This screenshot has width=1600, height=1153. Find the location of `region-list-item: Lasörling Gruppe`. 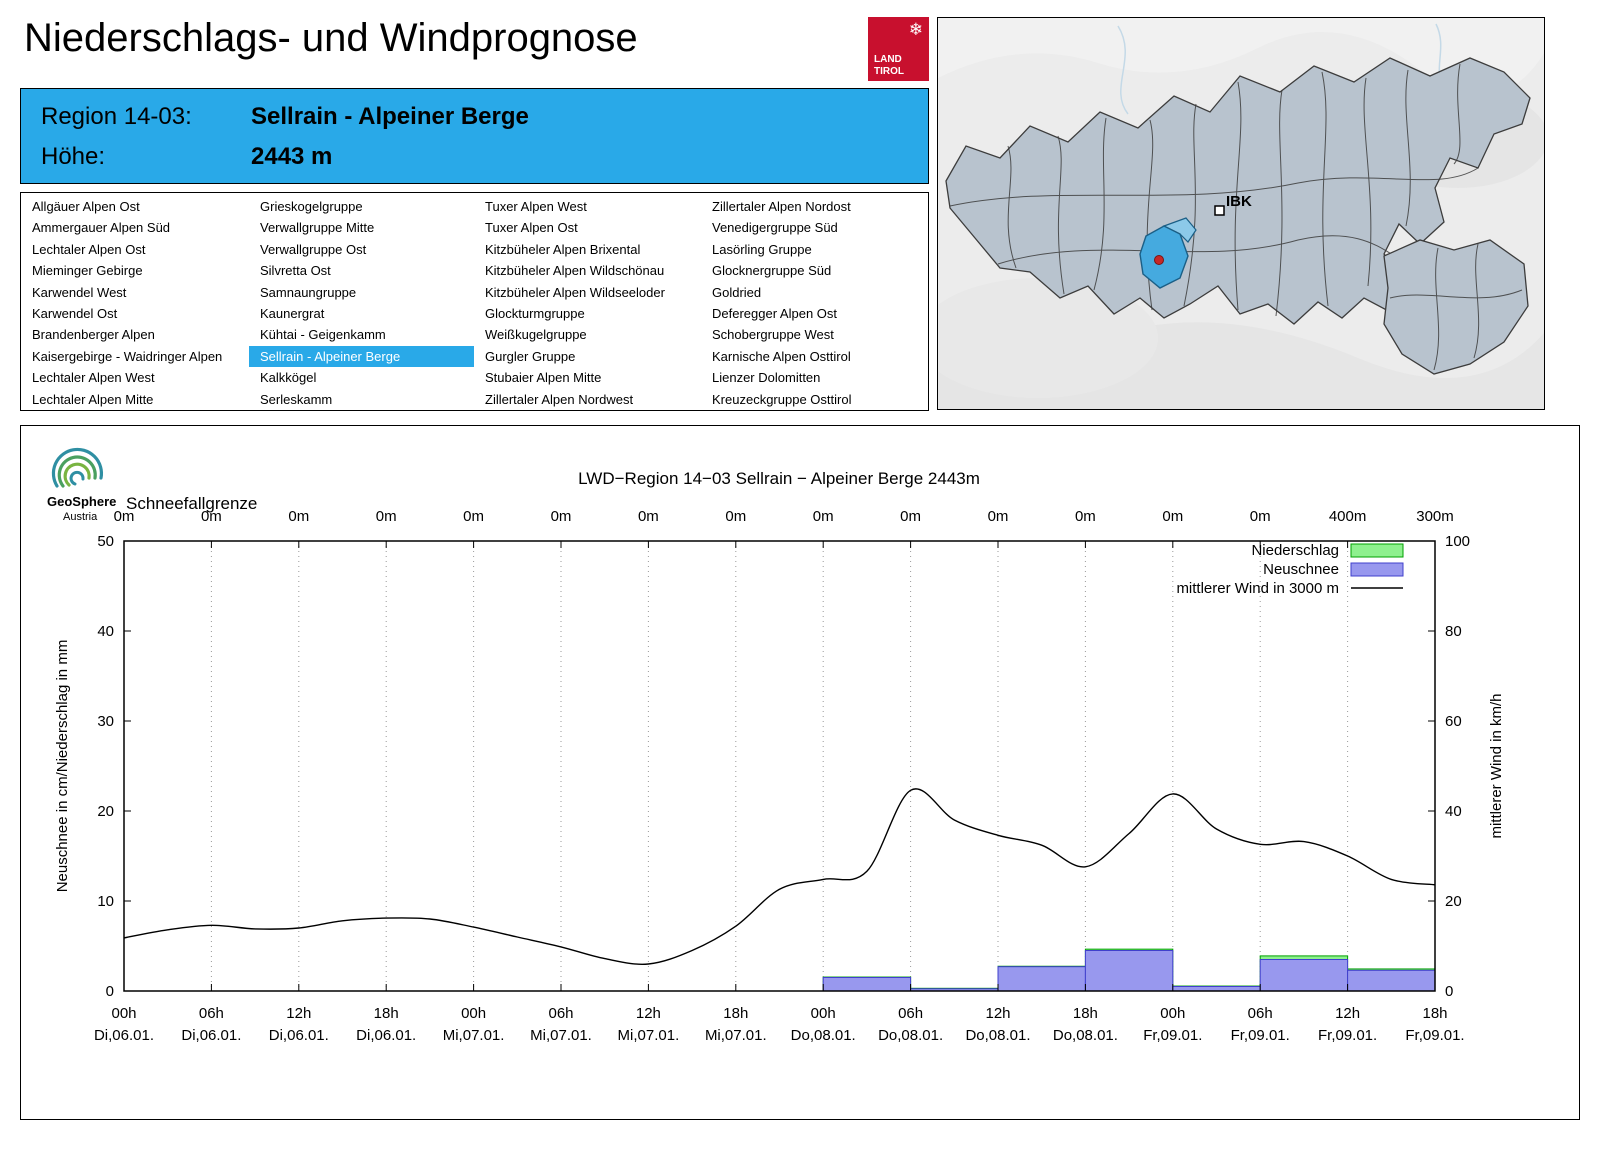

region-list-item: Lasörling Gruppe is located at coordinates (762, 249).